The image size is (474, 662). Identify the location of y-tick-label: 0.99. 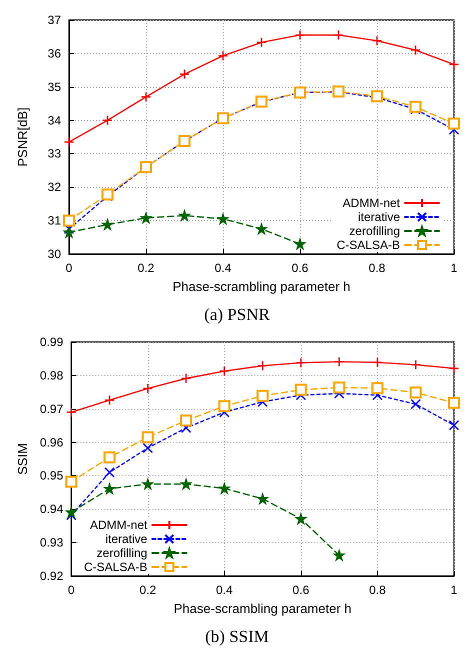
(52, 342).